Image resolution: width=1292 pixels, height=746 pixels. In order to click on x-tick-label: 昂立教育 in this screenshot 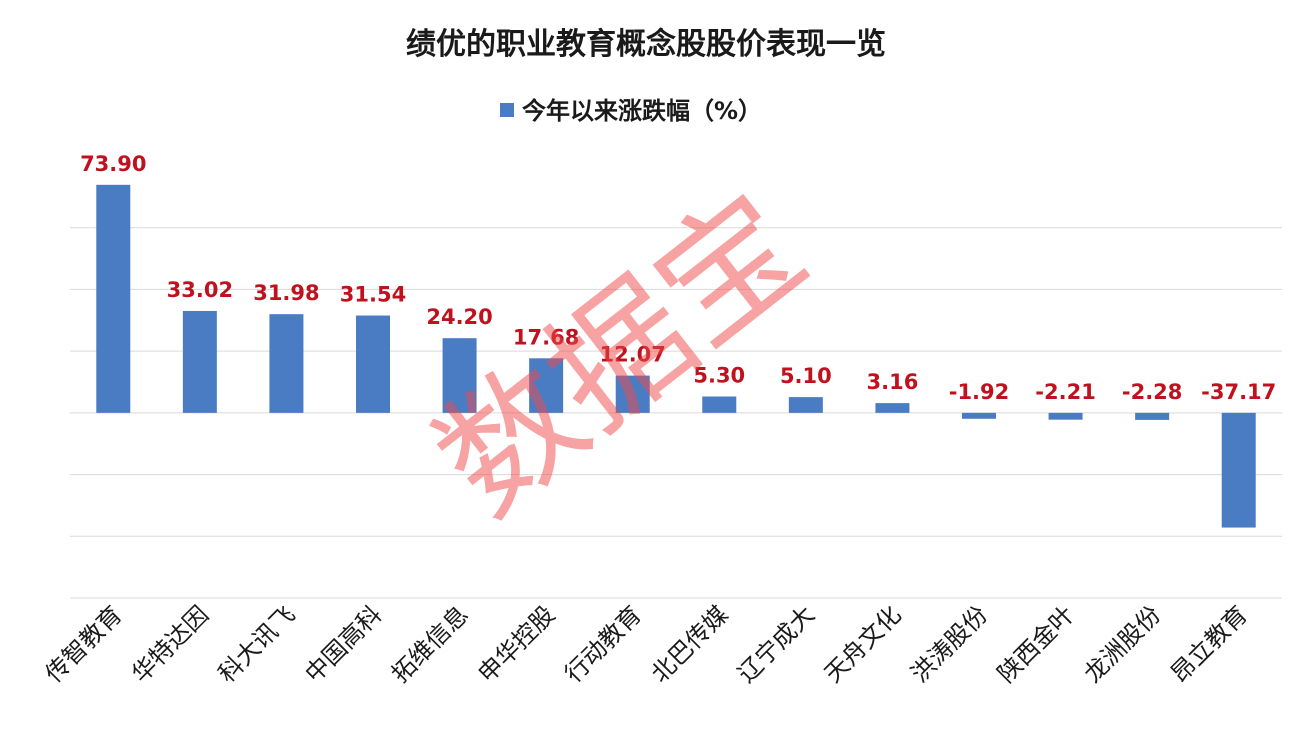, I will do `click(1209, 644)`.